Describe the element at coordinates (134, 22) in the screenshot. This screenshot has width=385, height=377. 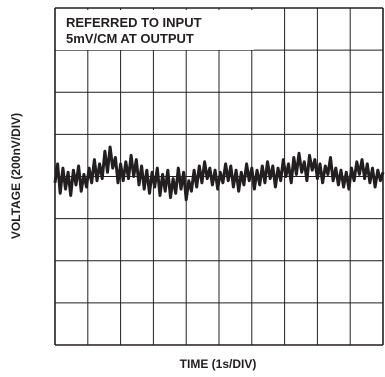
I see `annotation-line-1: REFERRED TO INPUT` at that location.